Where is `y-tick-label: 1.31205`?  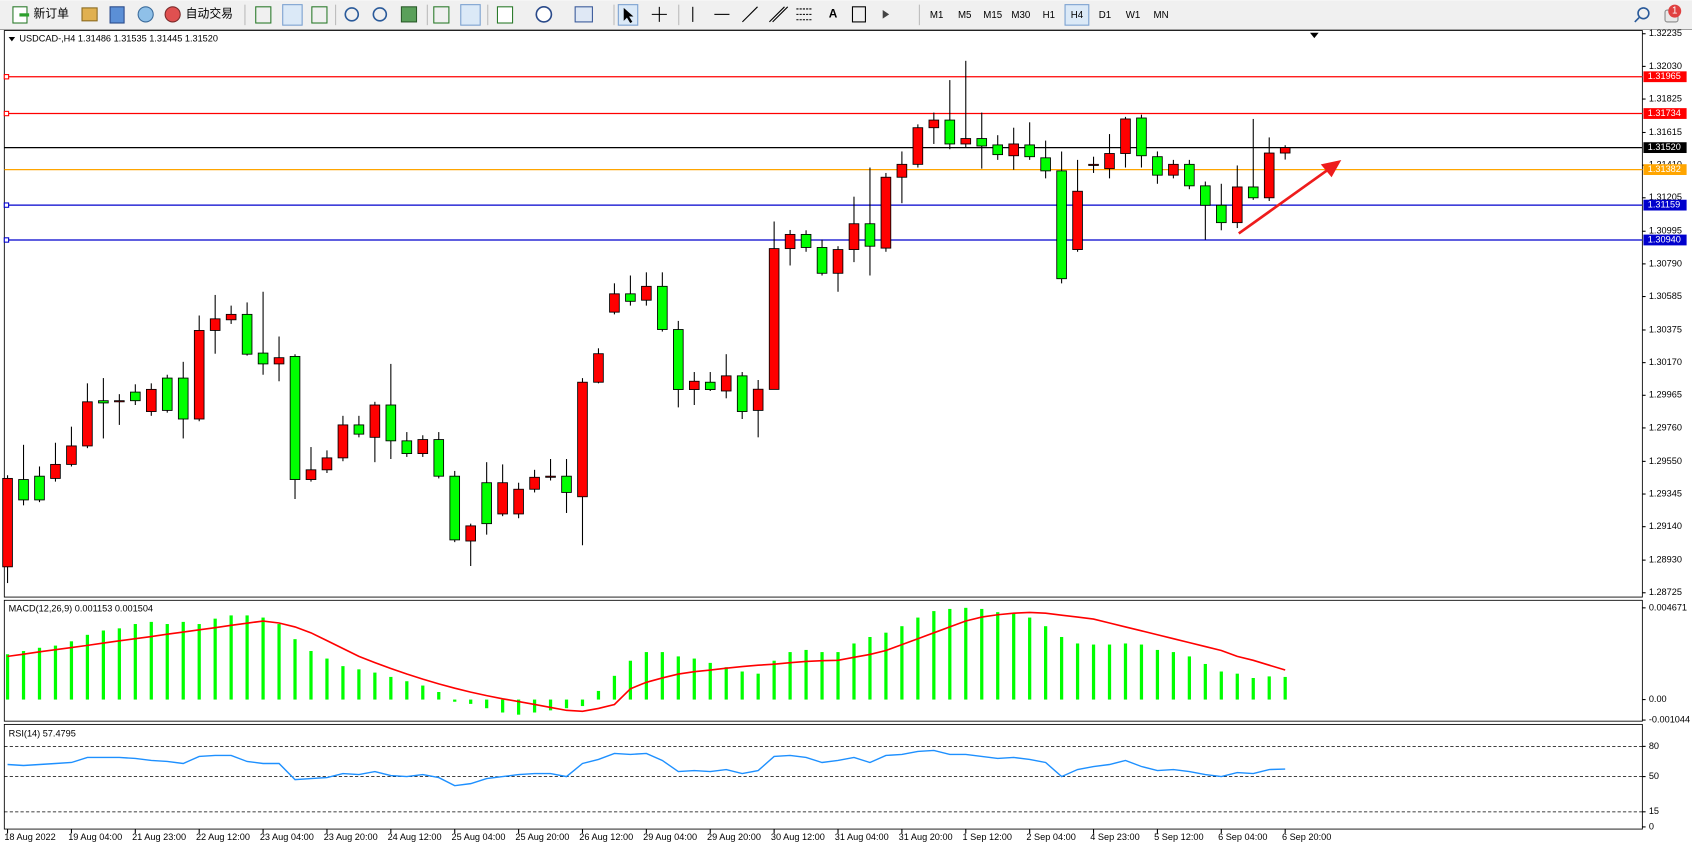
y-tick-label: 1.31205 is located at coordinates (1665, 197).